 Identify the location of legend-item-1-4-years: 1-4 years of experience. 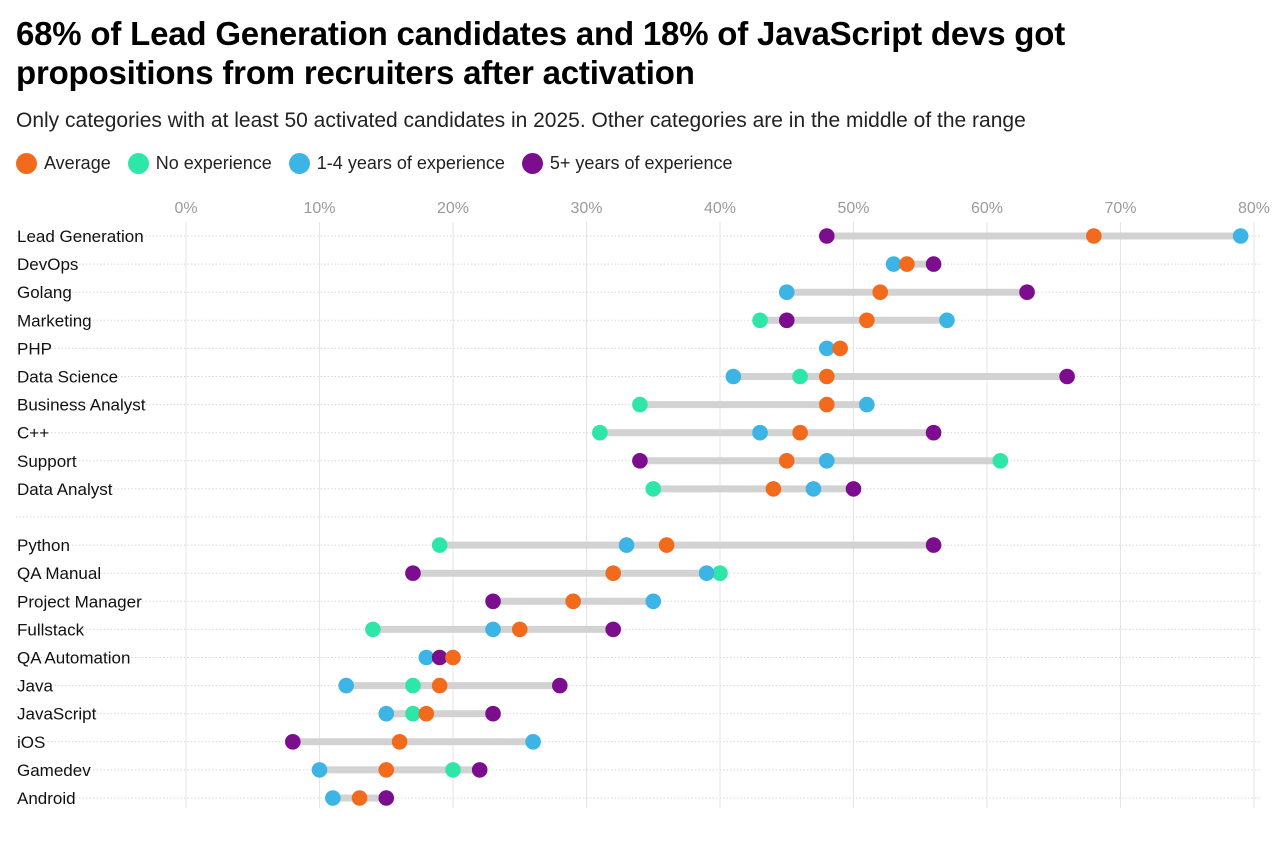
(396, 163).